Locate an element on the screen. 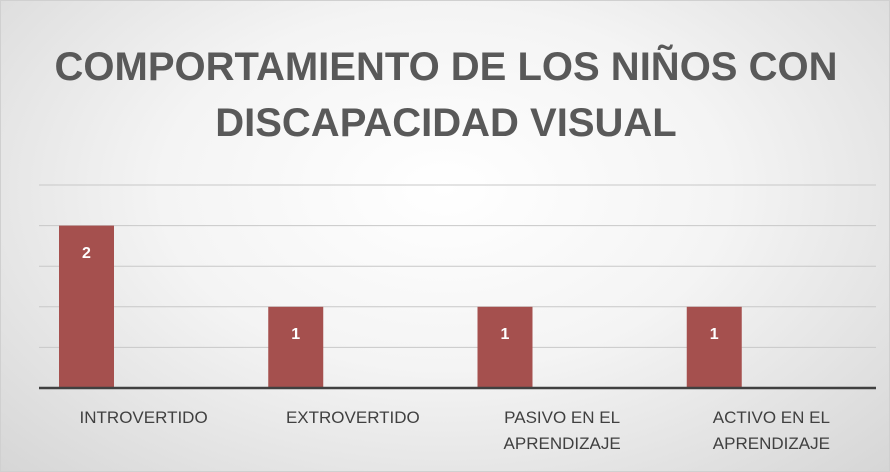 This screenshot has width=890, height=472. x-tick-label: ACTIVO EN EL APRENDIZAJE is located at coordinates (771, 430).